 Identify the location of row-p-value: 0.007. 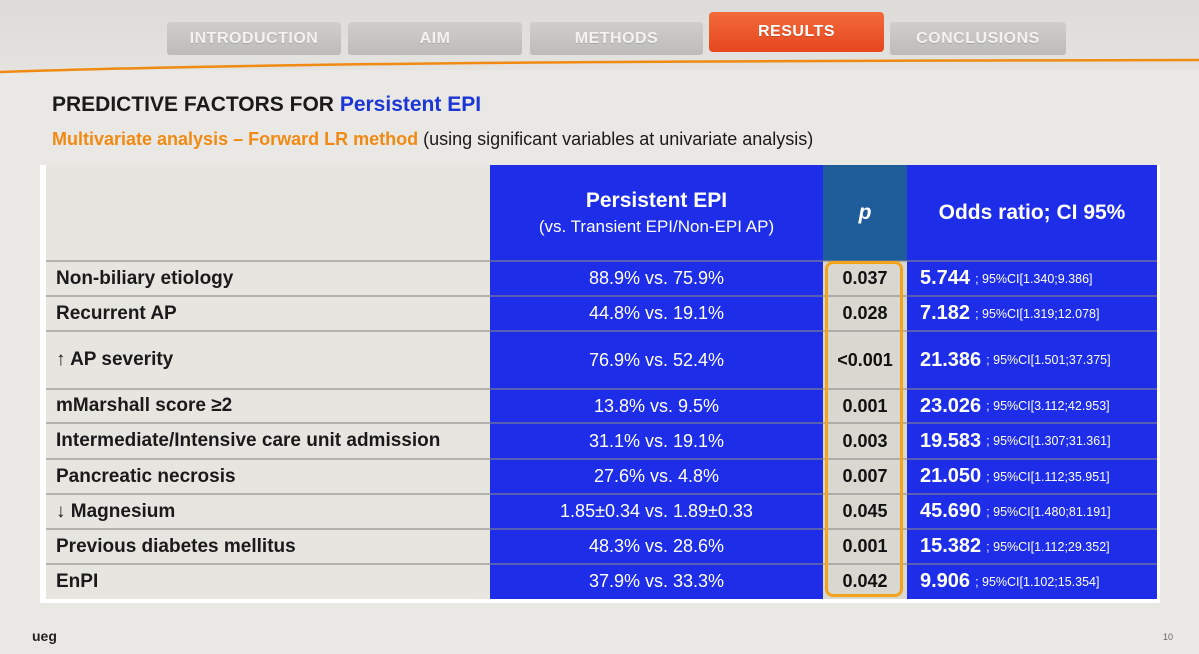
(865, 476).